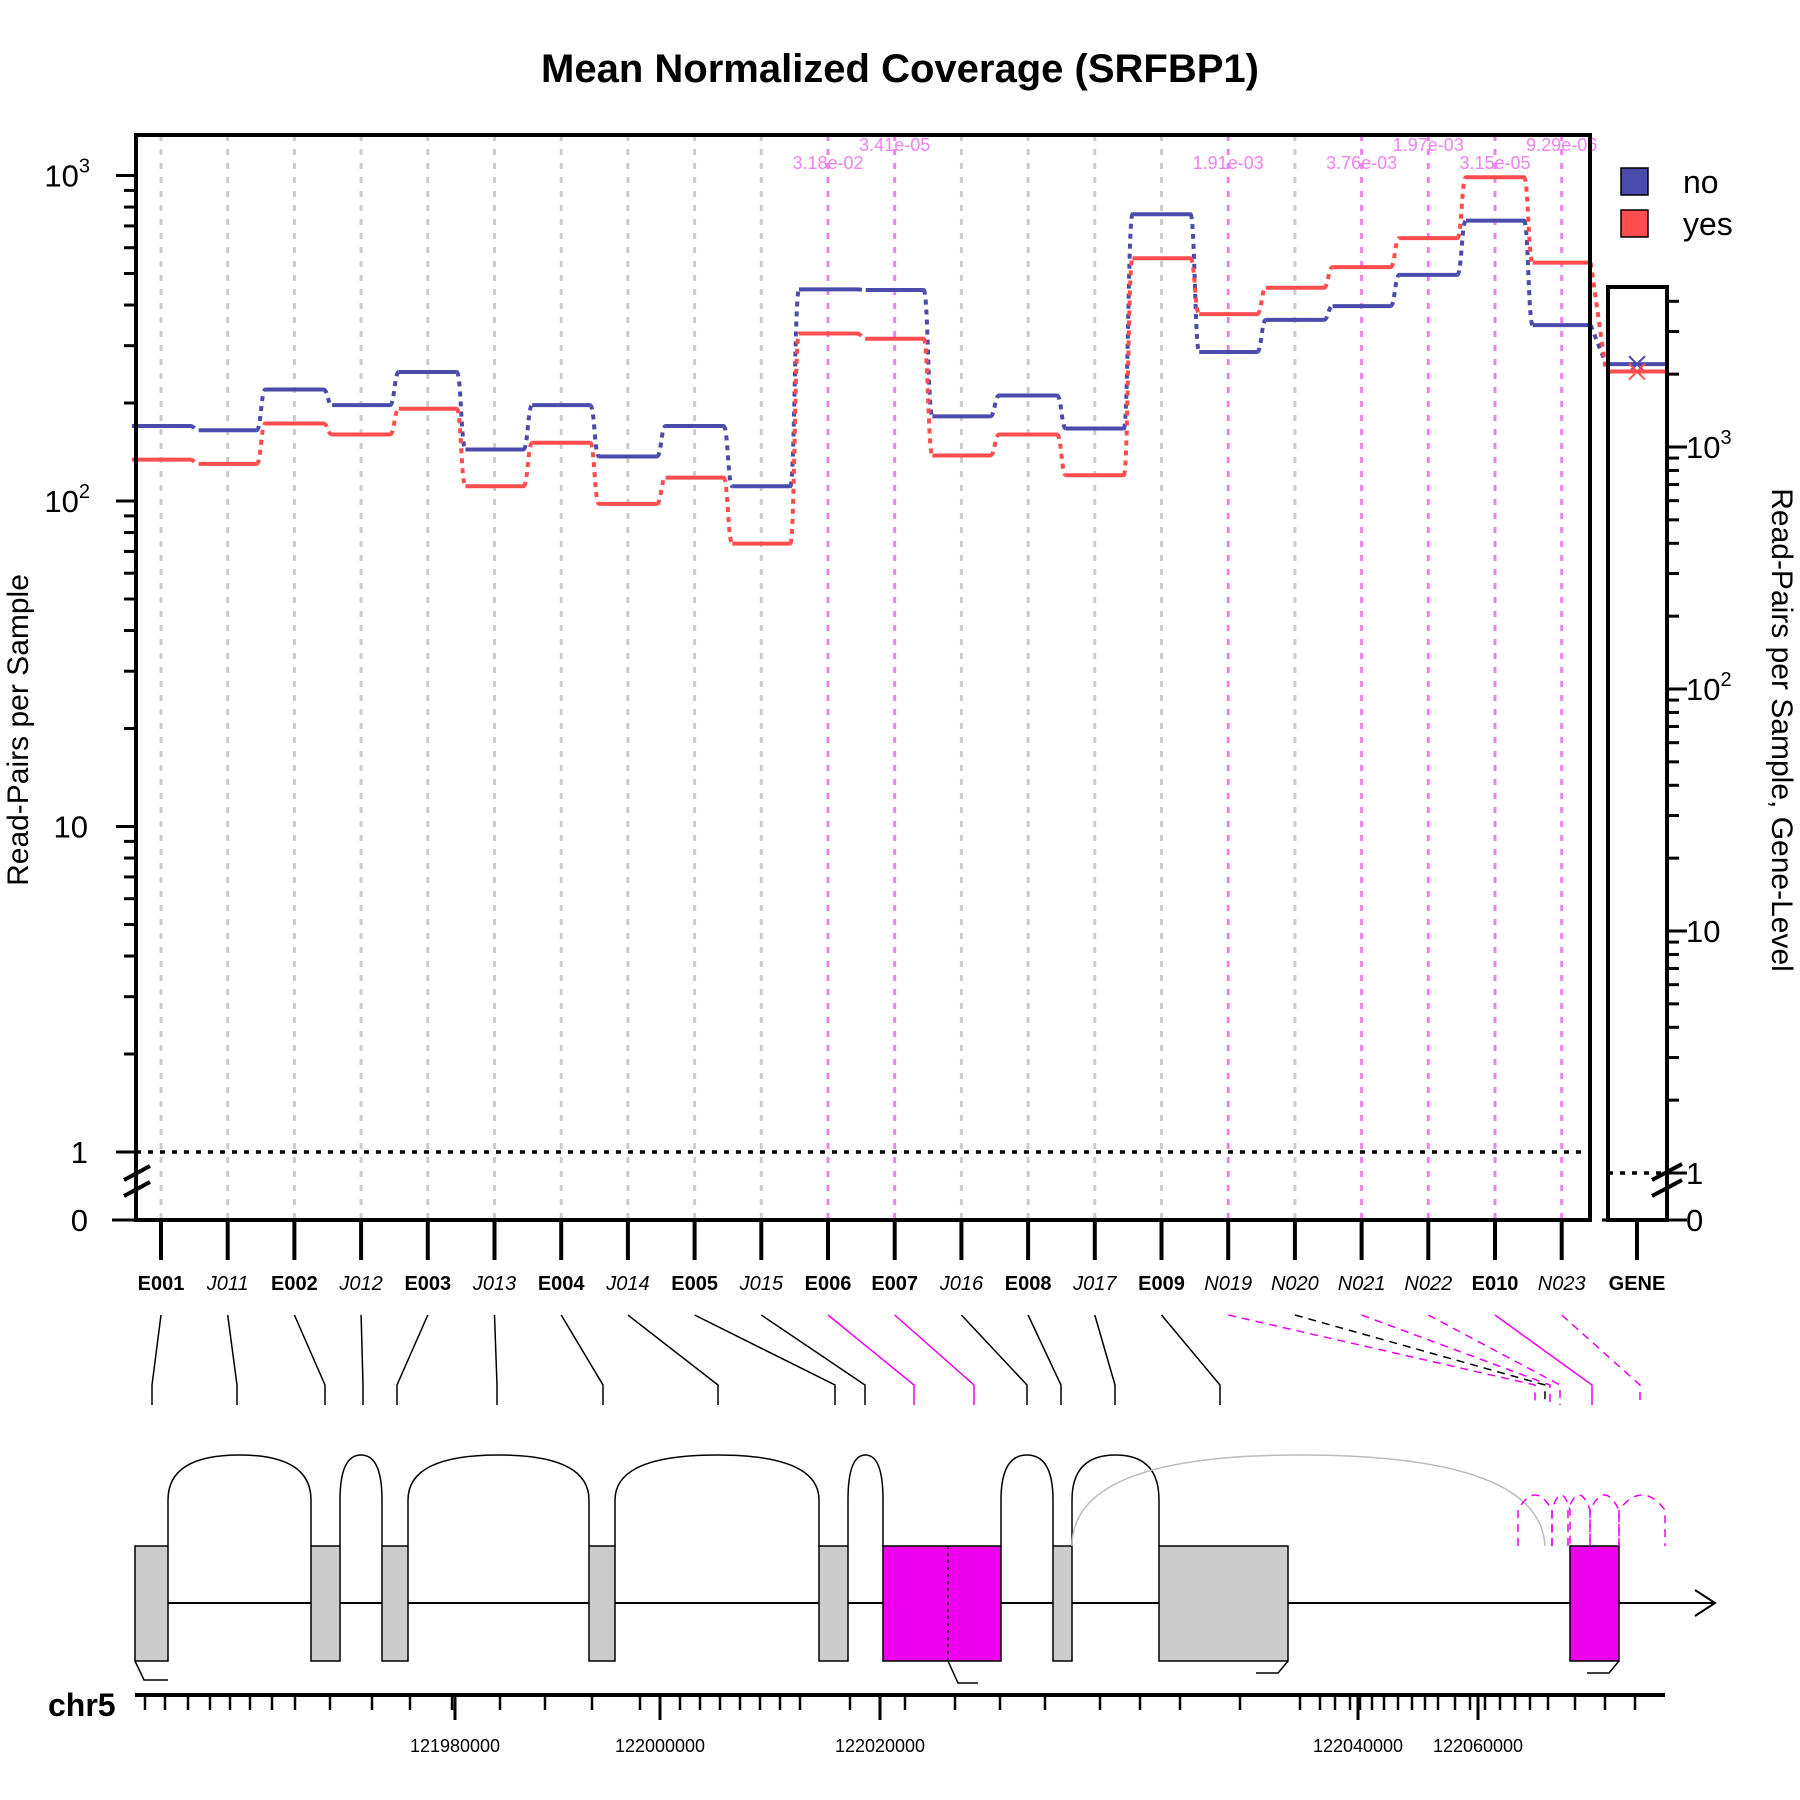  Describe the element at coordinates (79, 1220) in the screenshot. I see `y-tick-label: 0` at that location.